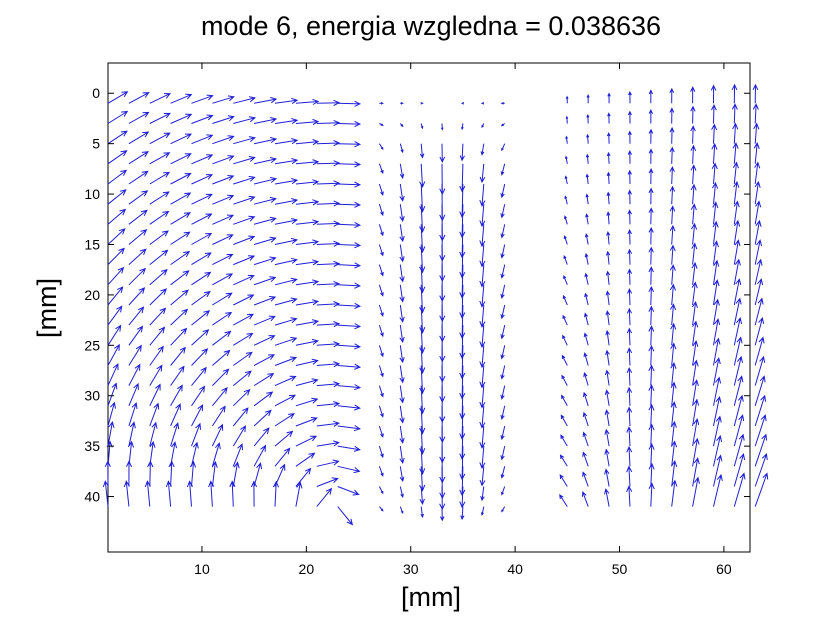 The width and height of the screenshot is (827, 622). What do you see at coordinates (92, 396) in the screenshot?
I see `y-tick-label: 30` at bounding box center [92, 396].